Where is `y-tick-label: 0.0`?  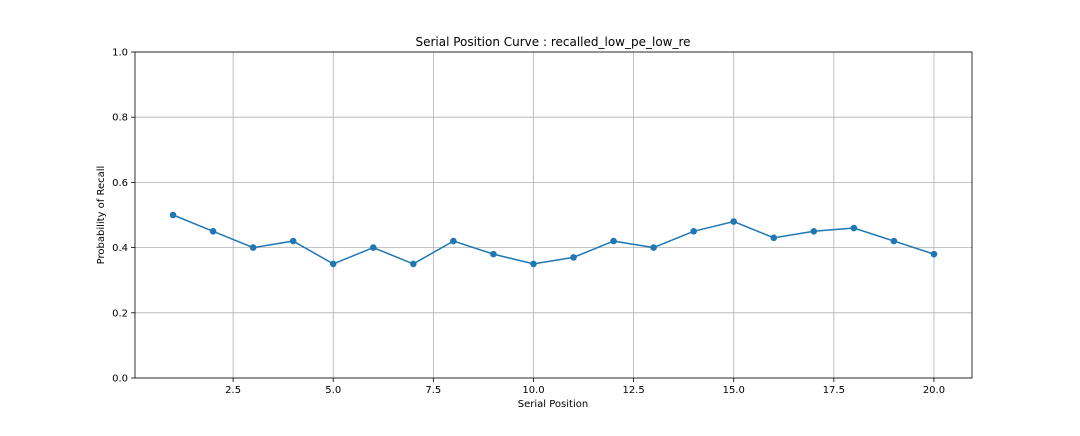 y-tick-label: 0.0 is located at coordinates (120, 379).